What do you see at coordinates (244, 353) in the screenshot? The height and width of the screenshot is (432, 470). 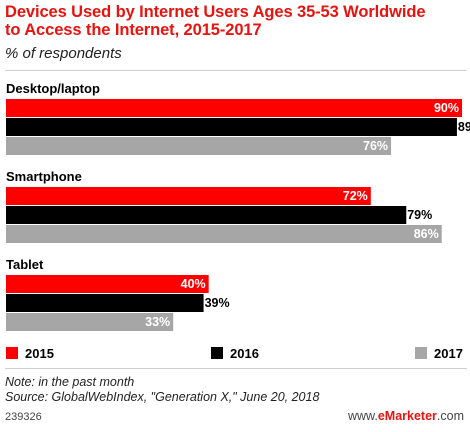 I see `legend-label-2016: 2016` at bounding box center [244, 353].